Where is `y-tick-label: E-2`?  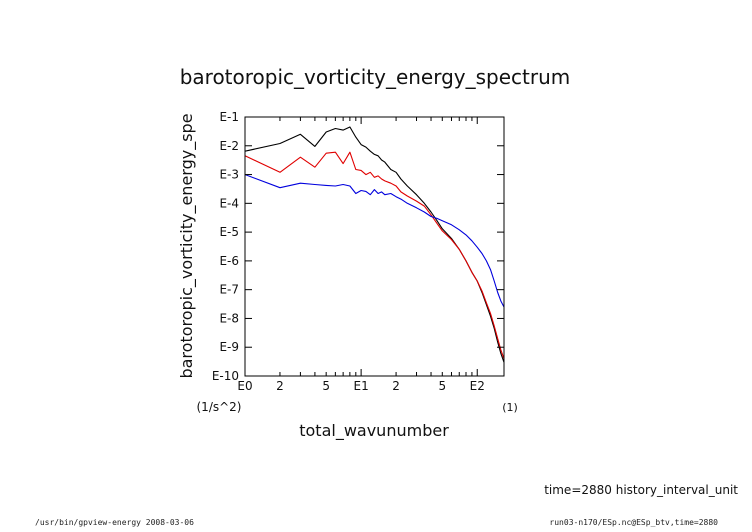
y-tick-label: E-2 is located at coordinates (229, 146).